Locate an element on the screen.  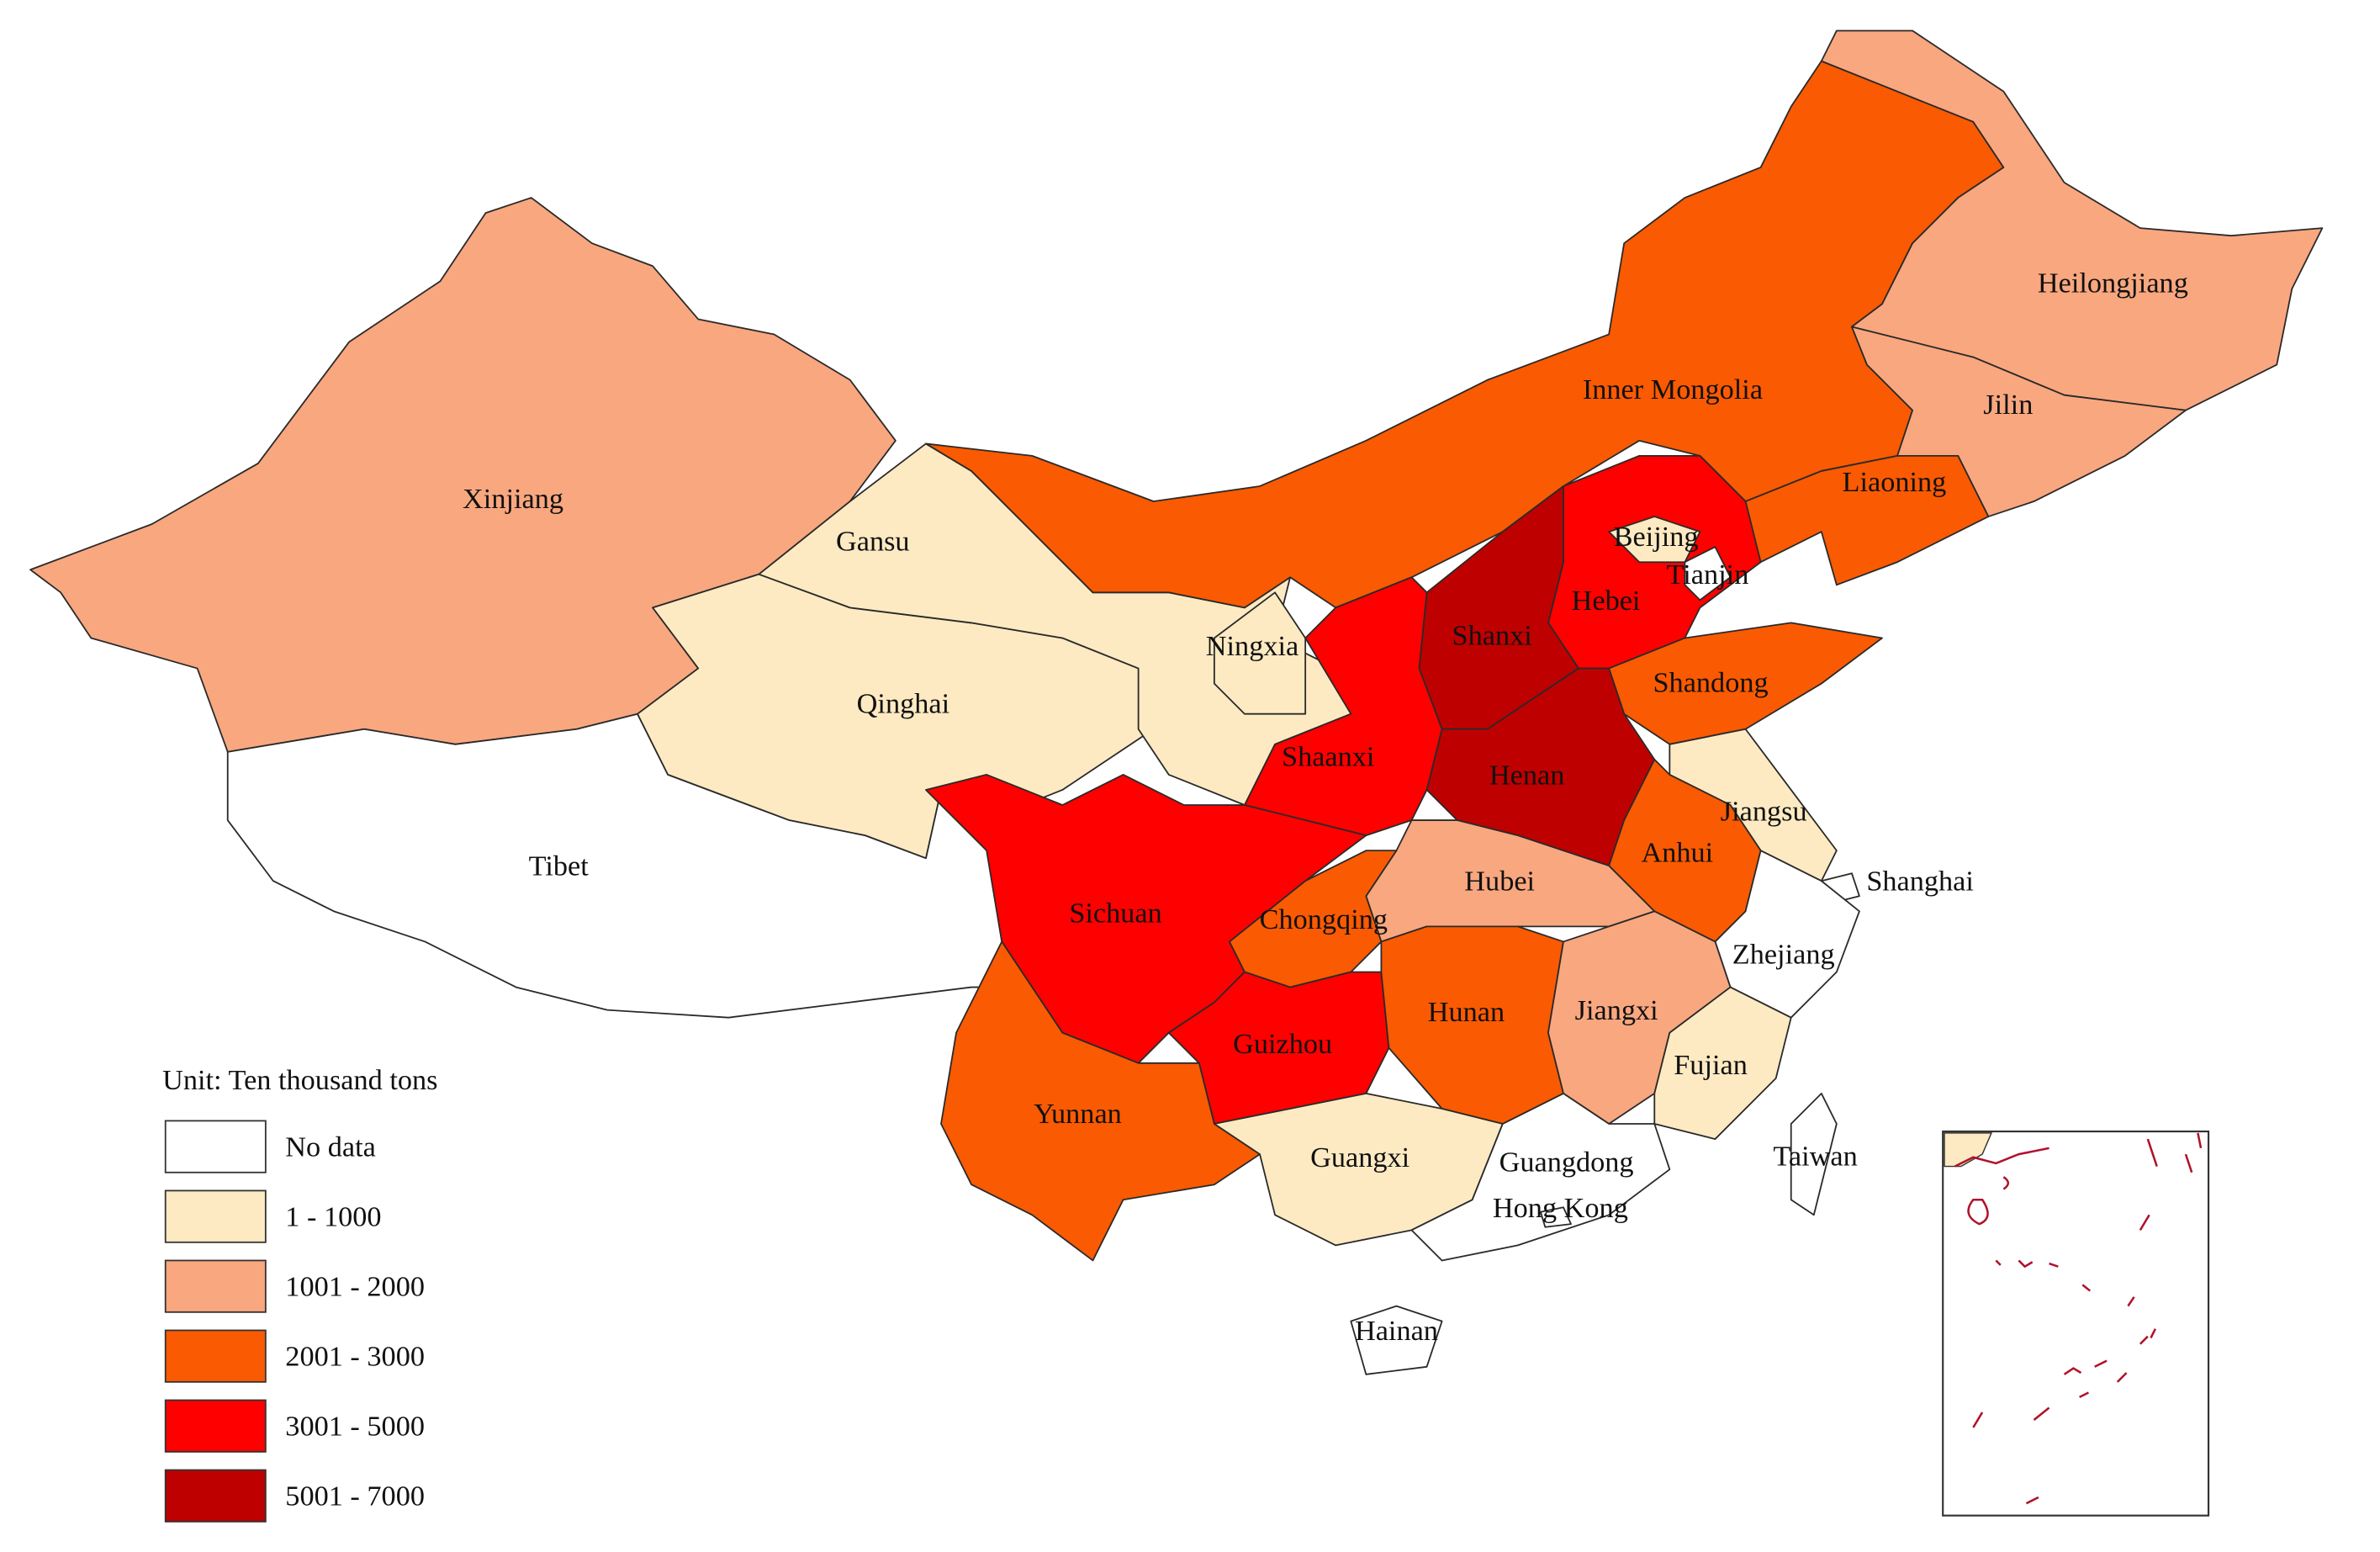
province-label: Jiangsu is located at coordinates (1764, 812).